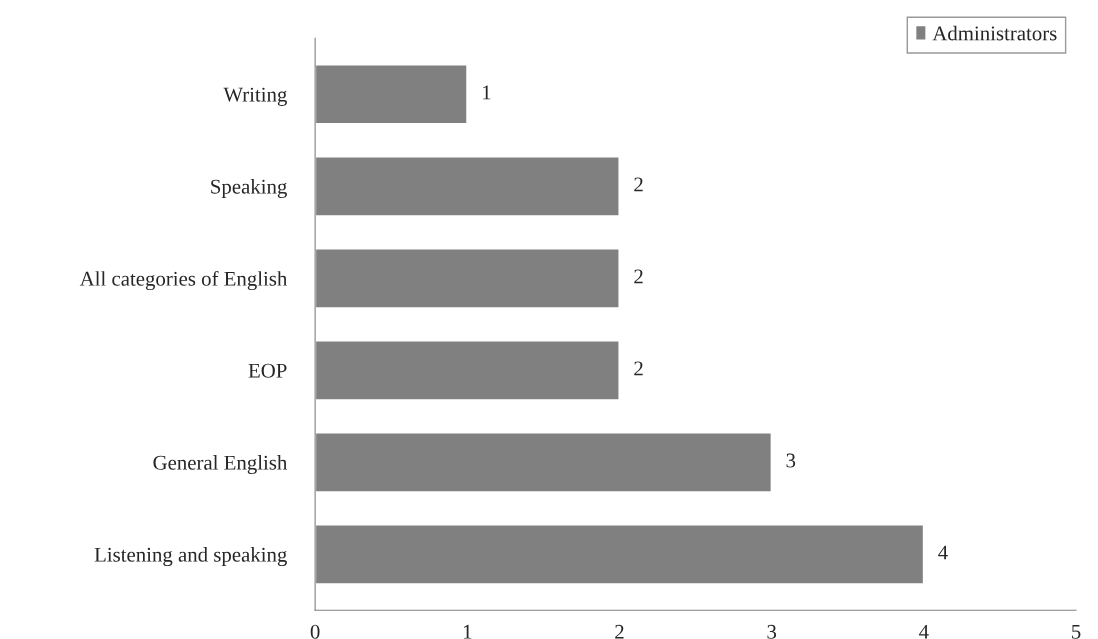 The height and width of the screenshot is (639, 1098). What do you see at coordinates (249, 188) in the screenshot?
I see `y-tick-label: Speaking` at bounding box center [249, 188].